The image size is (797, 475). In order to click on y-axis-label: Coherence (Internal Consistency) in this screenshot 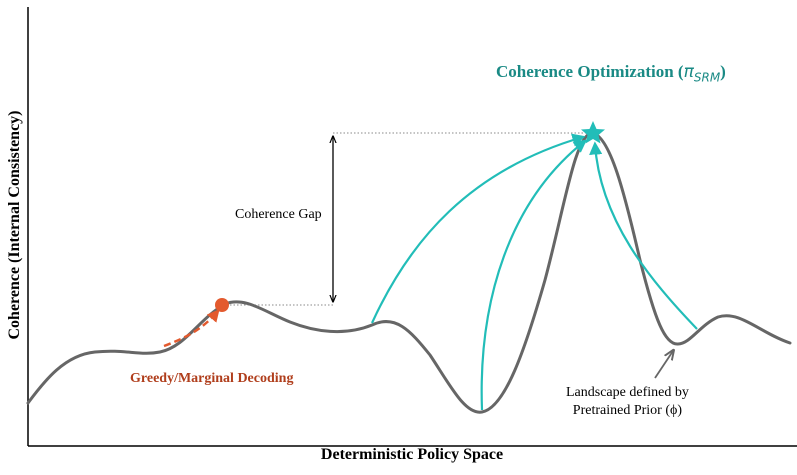, I will do `click(14, 225)`.